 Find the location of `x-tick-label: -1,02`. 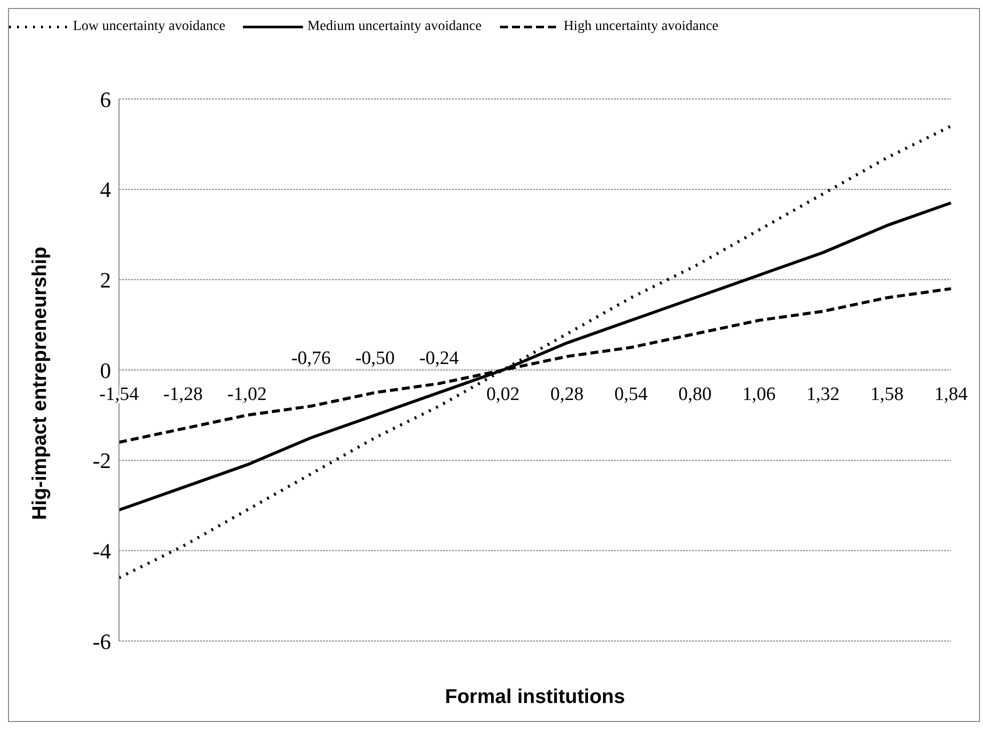

x-tick-label: -1,02 is located at coordinates (247, 394).